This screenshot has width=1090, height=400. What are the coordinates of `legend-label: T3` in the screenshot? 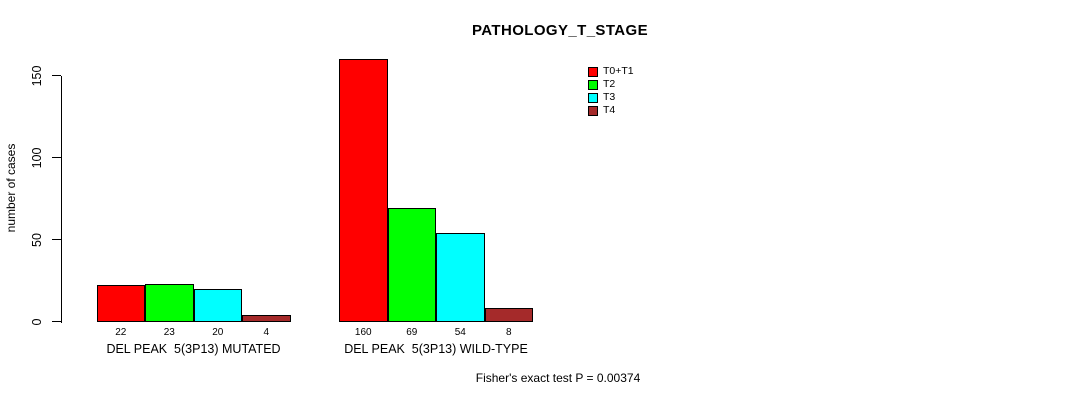 It's located at (609, 97).